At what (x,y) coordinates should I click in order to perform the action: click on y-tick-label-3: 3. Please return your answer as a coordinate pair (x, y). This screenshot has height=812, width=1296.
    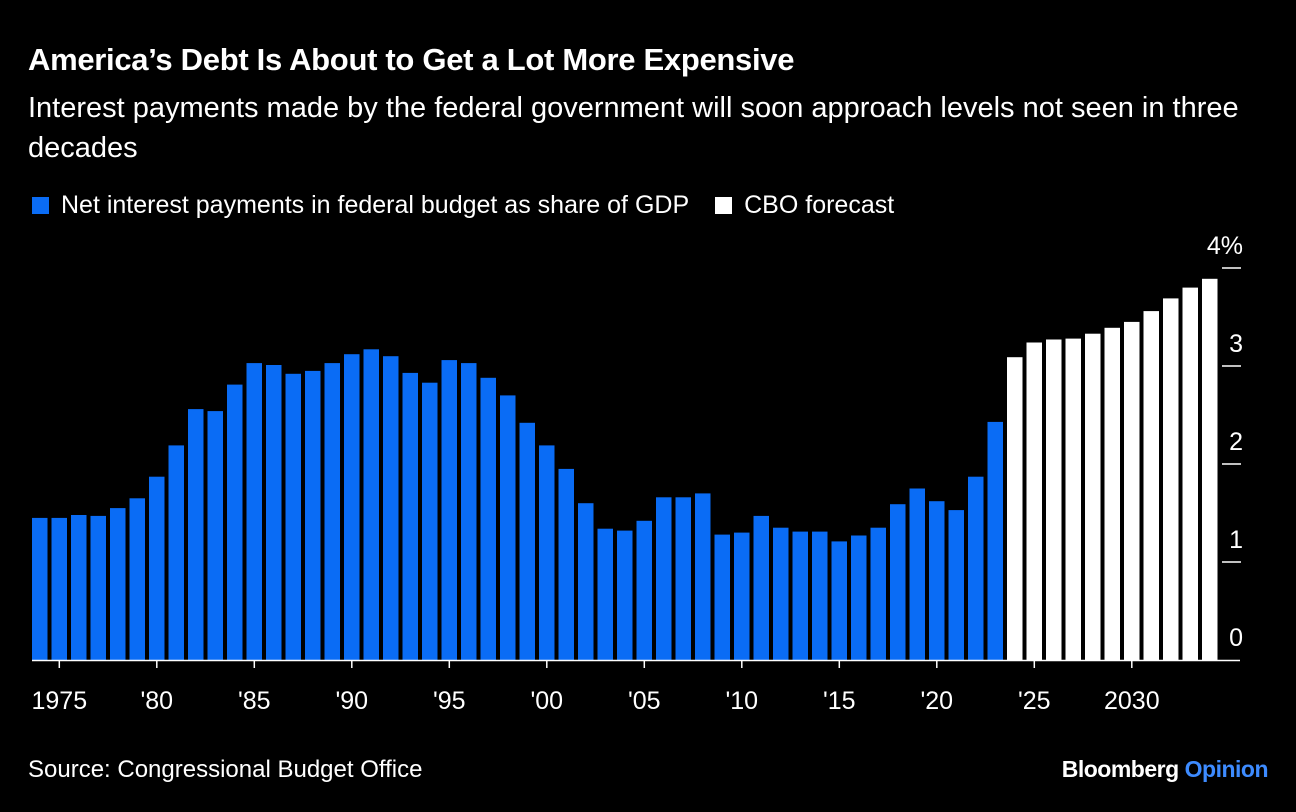
    Looking at the image, I should click on (1236, 344).